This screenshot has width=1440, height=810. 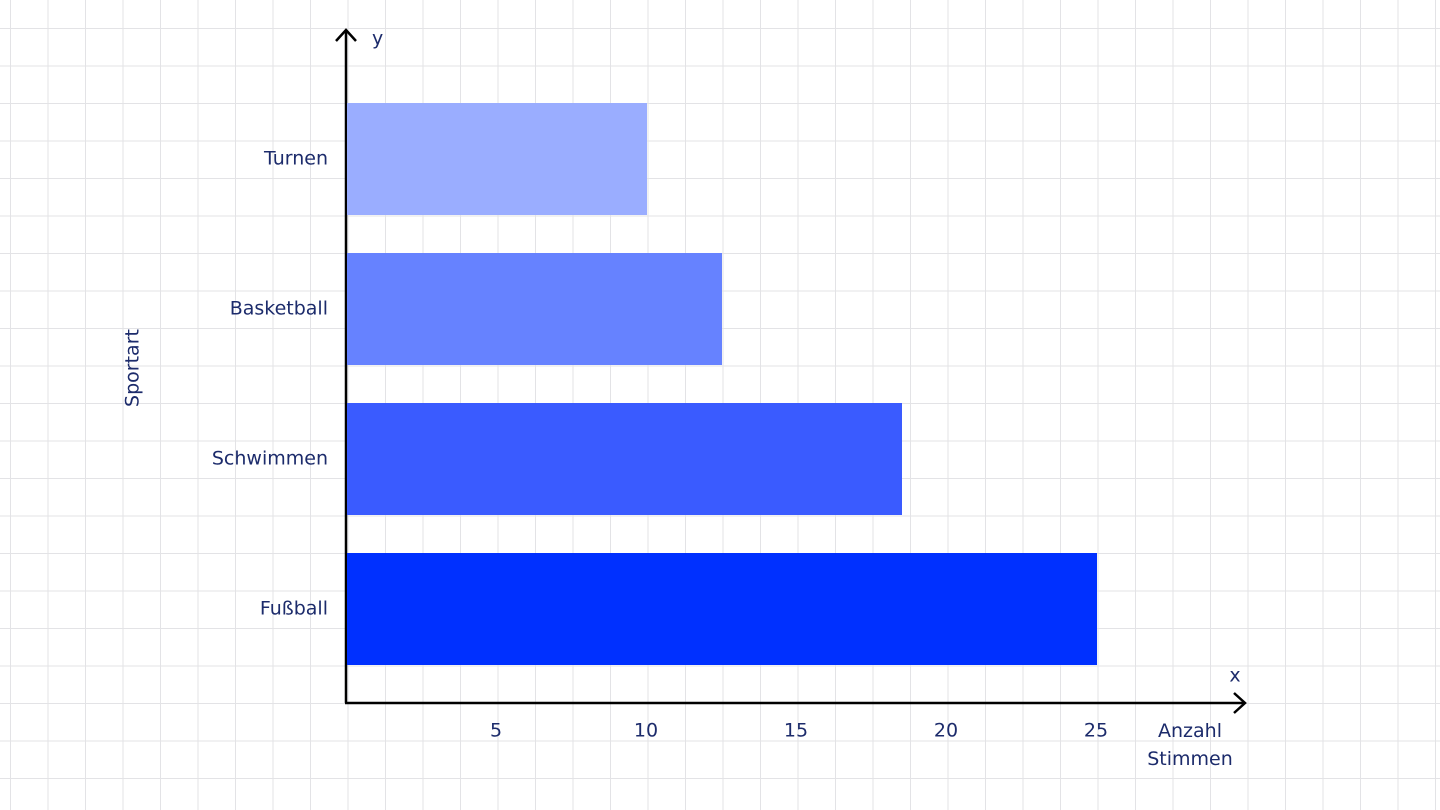 What do you see at coordinates (279, 309) in the screenshot?
I see `y-tick-label: Basketball` at bounding box center [279, 309].